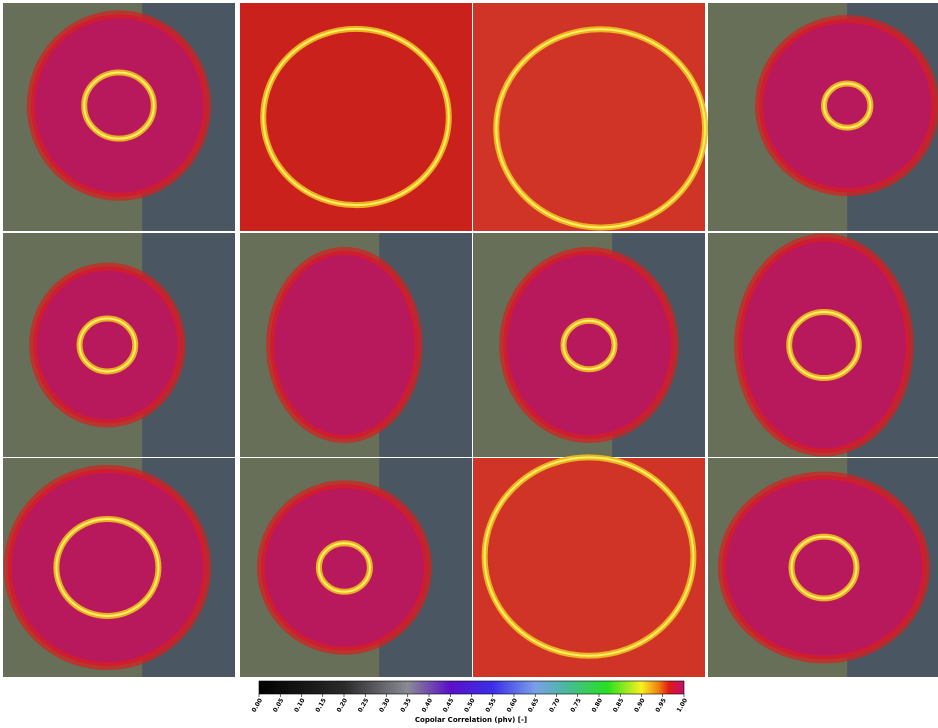 This screenshot has width=938, height=728. I want to click on colorbar, so click(471, 687).